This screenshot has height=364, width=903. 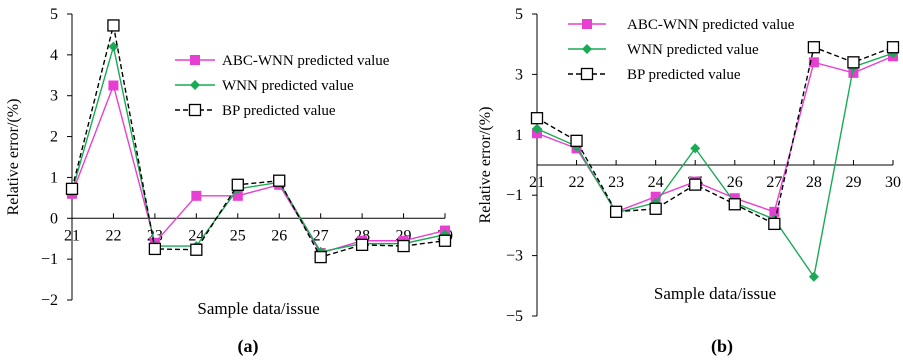 What do you see at coordinates (656, 182) in the screenshot?
I see `x-tick-label: 24` at bounding box center [656, 182].